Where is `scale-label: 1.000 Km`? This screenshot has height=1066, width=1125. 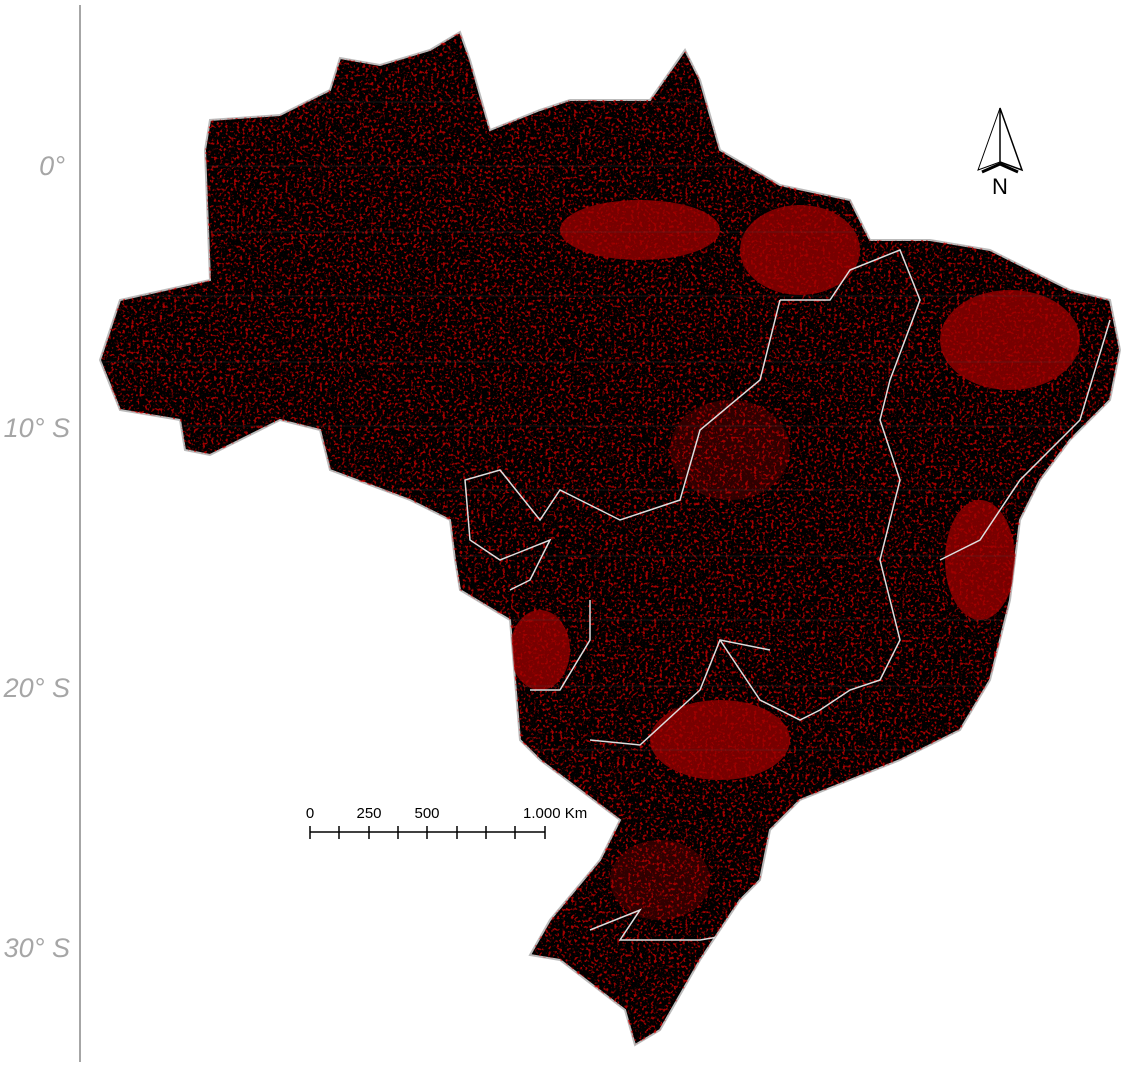 scale-label: 1.000 Km is located at coordinates (555, 813).